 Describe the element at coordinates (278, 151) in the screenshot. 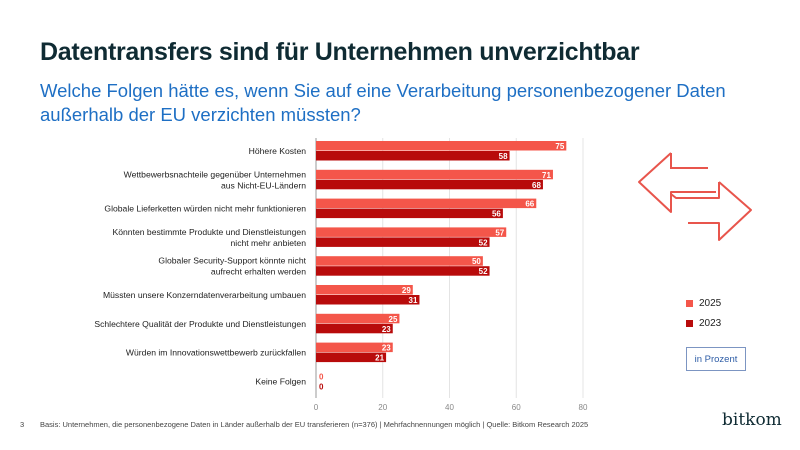

I see `category-label: Höhere Kosten` at that location.